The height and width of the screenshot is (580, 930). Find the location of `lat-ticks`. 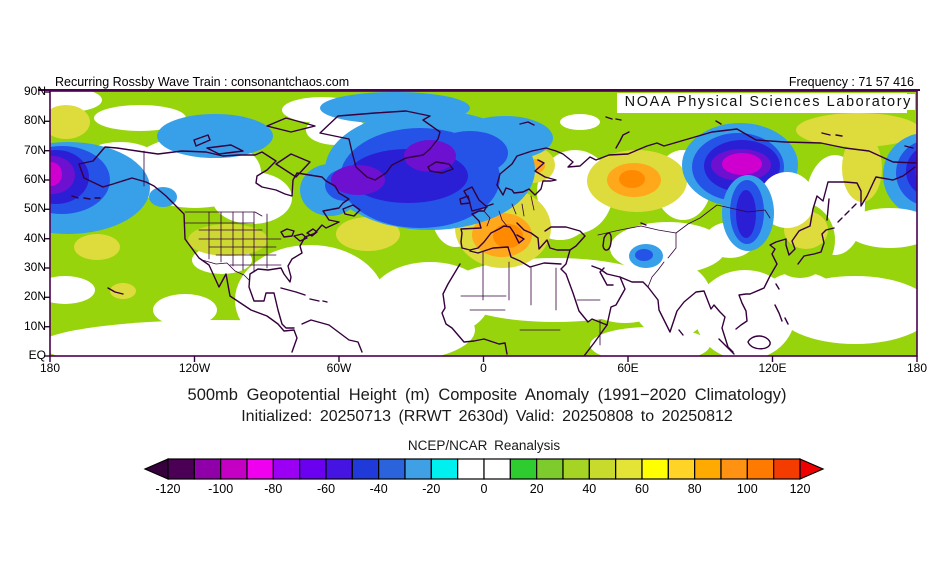

lat-ticks is located at coordinates (47, 224).